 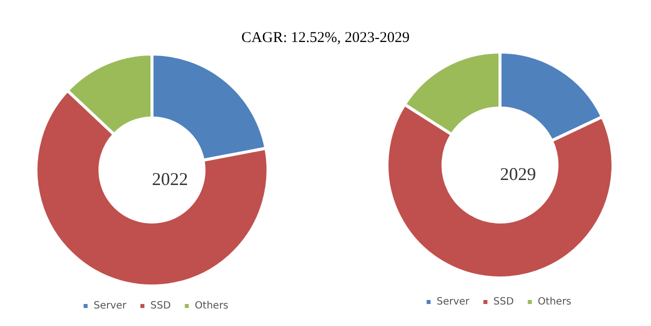 What do you see at coordinates (170, 179) in the screenshot?
I see `text: 2022` at bounding box center [170, 179].